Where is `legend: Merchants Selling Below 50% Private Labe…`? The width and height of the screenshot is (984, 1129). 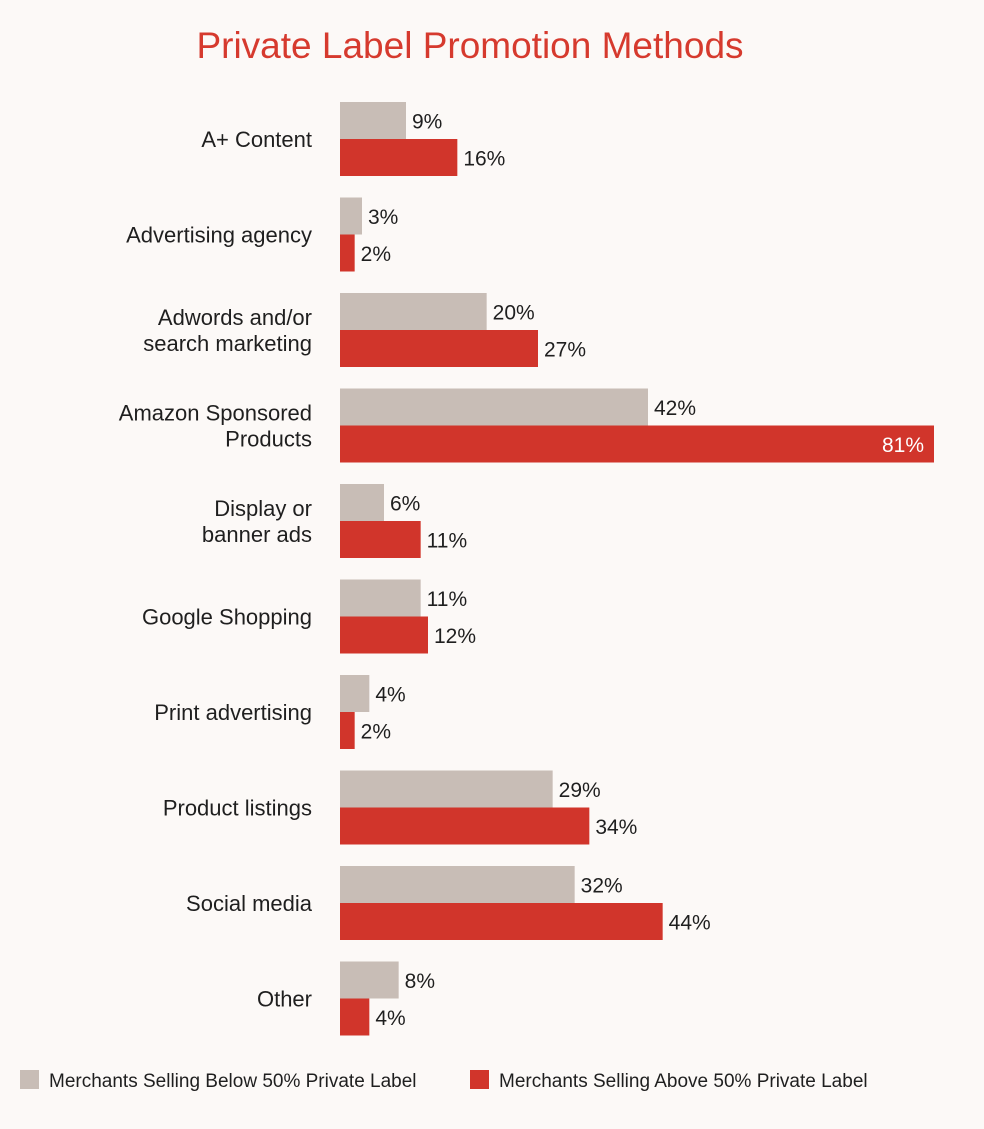
legend: Merchants Selling Below 50% Private Labe… is located at coordinates (444, 1081).